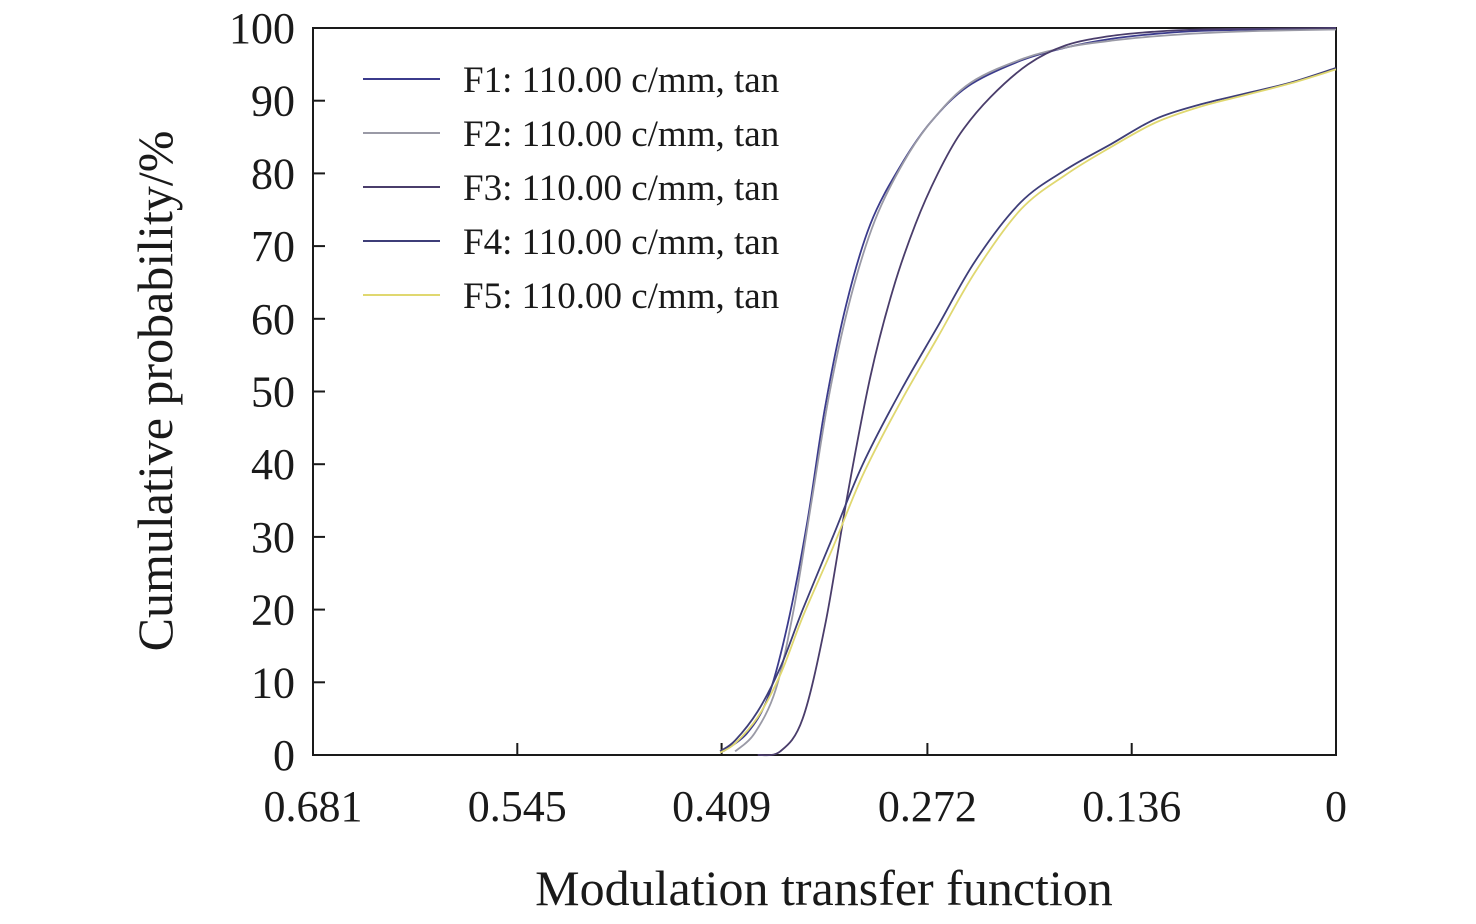  What do you see at coordinates (273, 610) in the screenshot?
I see `y-tick-label: 20` at bounding box center [273, 610].